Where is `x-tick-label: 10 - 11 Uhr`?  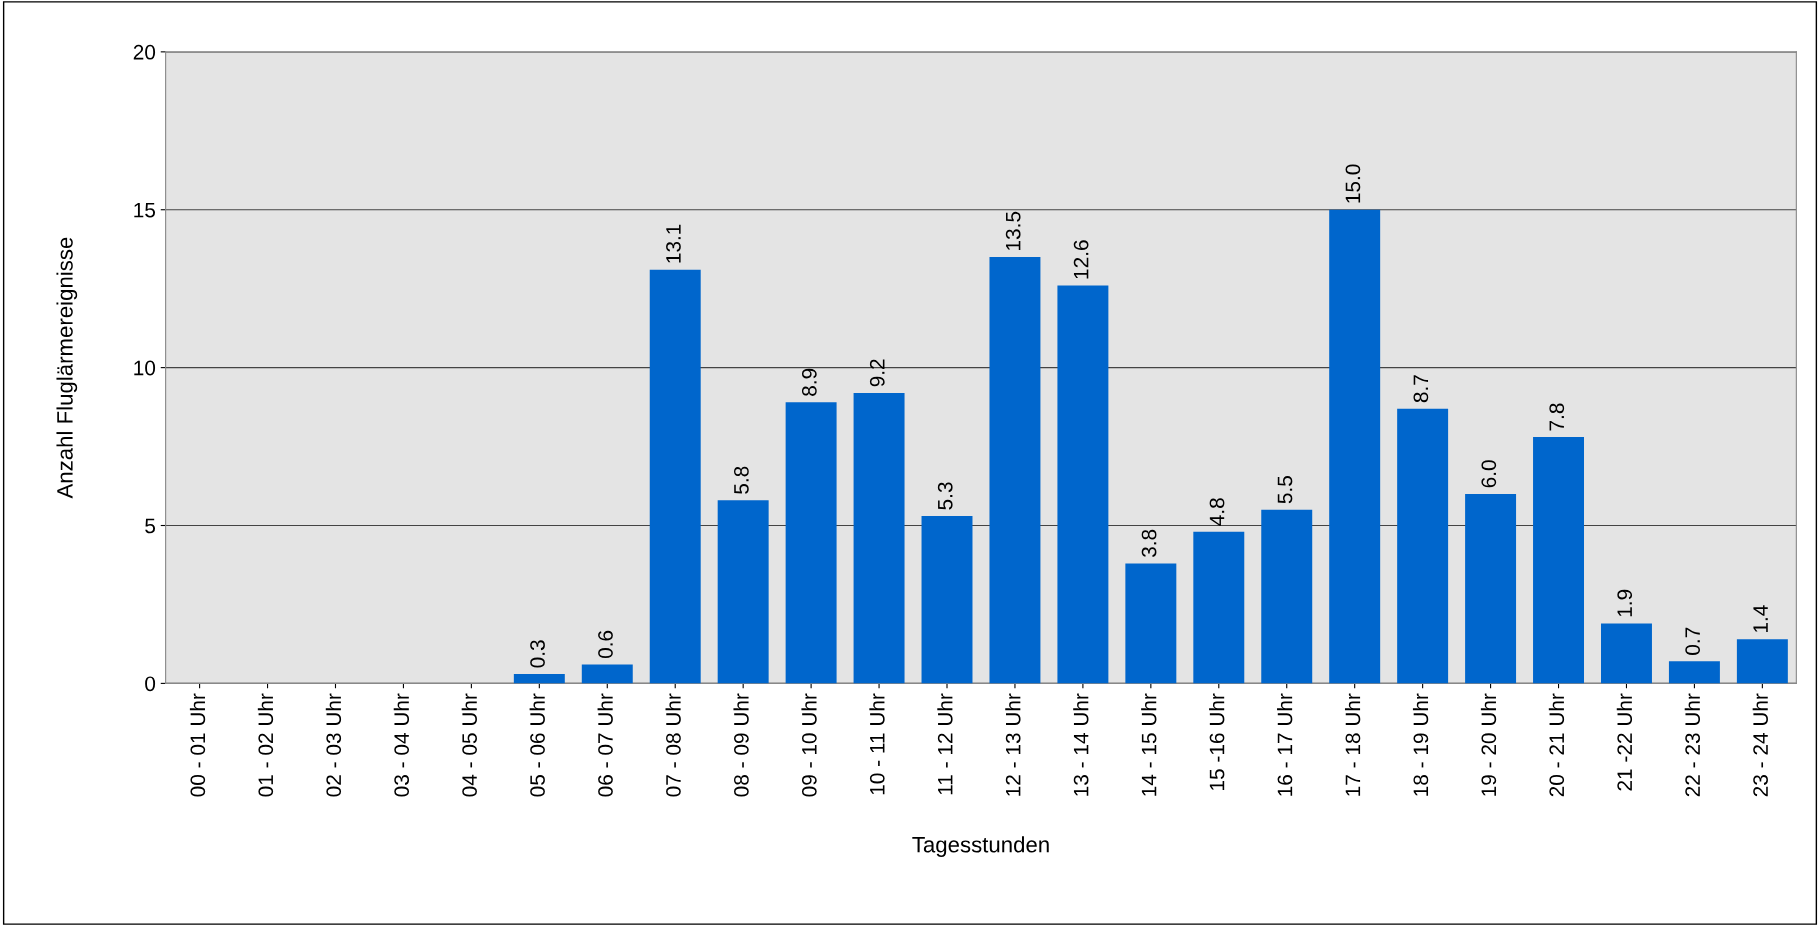 x-tick-label: 10 - 11 Uhr is located at coordinates (877, 744).